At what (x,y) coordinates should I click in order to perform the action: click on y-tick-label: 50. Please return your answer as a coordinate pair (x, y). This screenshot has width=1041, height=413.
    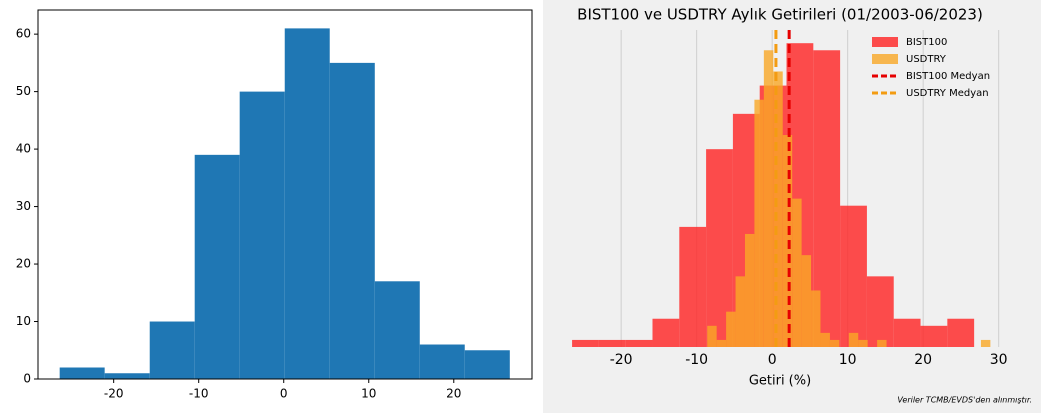
    Looking at the image, I should click on (23, 91).